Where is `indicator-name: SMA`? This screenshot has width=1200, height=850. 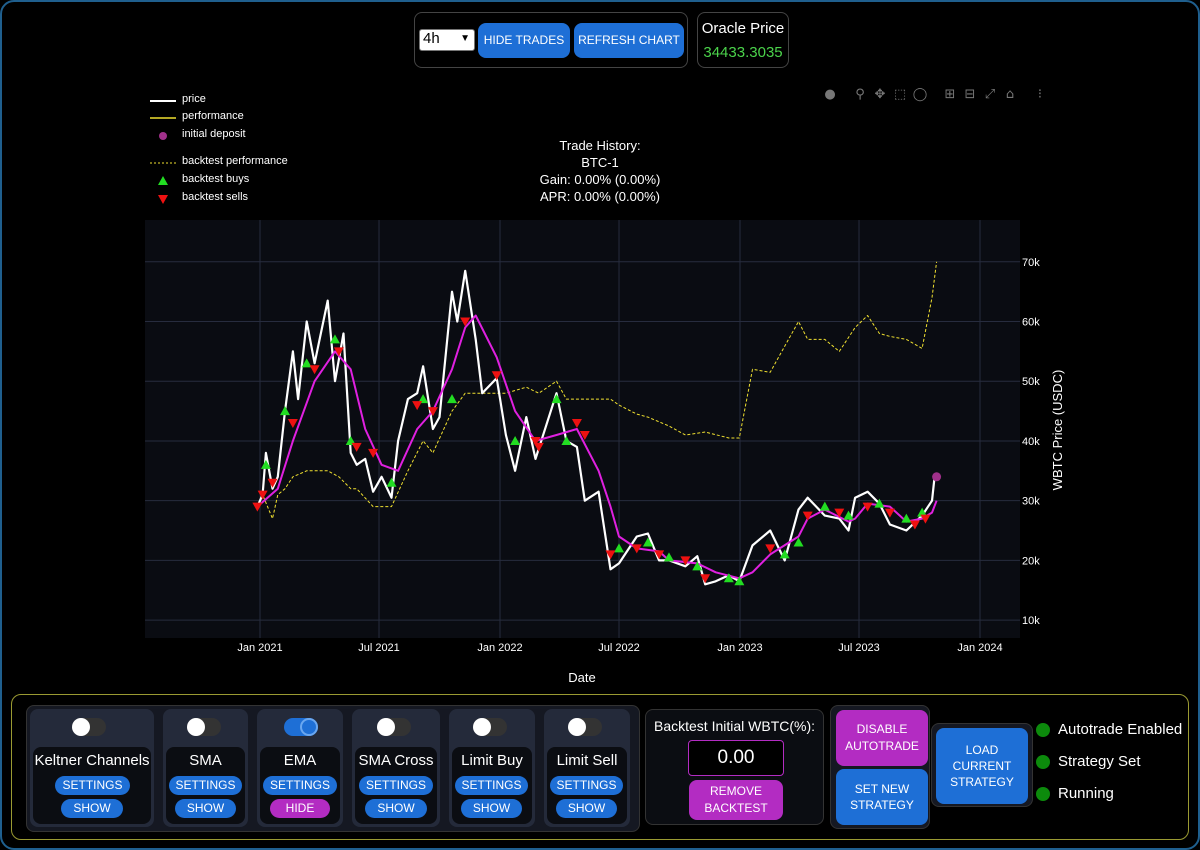
indicator-name: SMA is located at coordinates (205, 760).